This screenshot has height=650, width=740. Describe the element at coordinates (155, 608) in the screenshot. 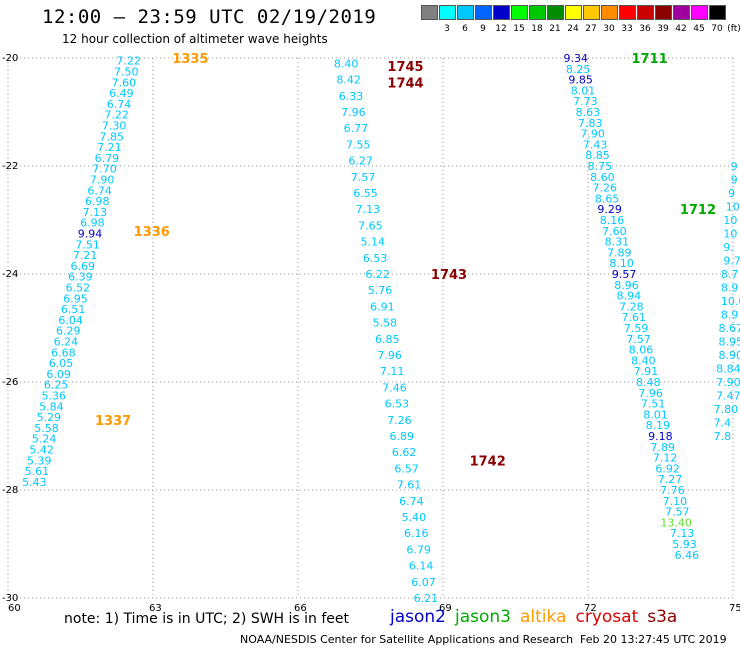

I see `x-tick-label: 63` at that location.